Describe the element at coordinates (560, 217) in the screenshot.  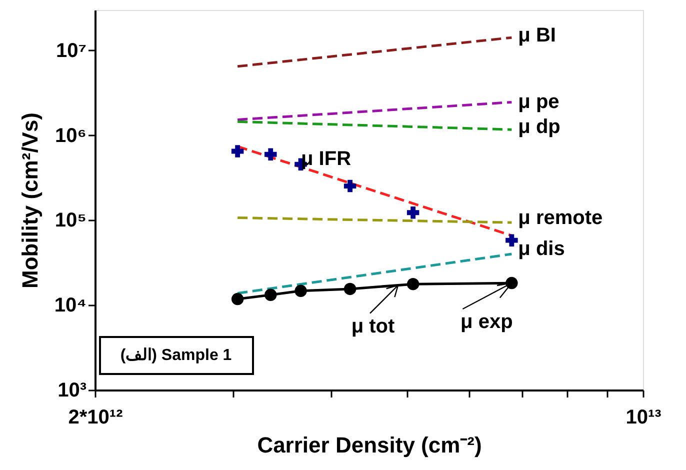
I see `annotation: μ remote` at that location.